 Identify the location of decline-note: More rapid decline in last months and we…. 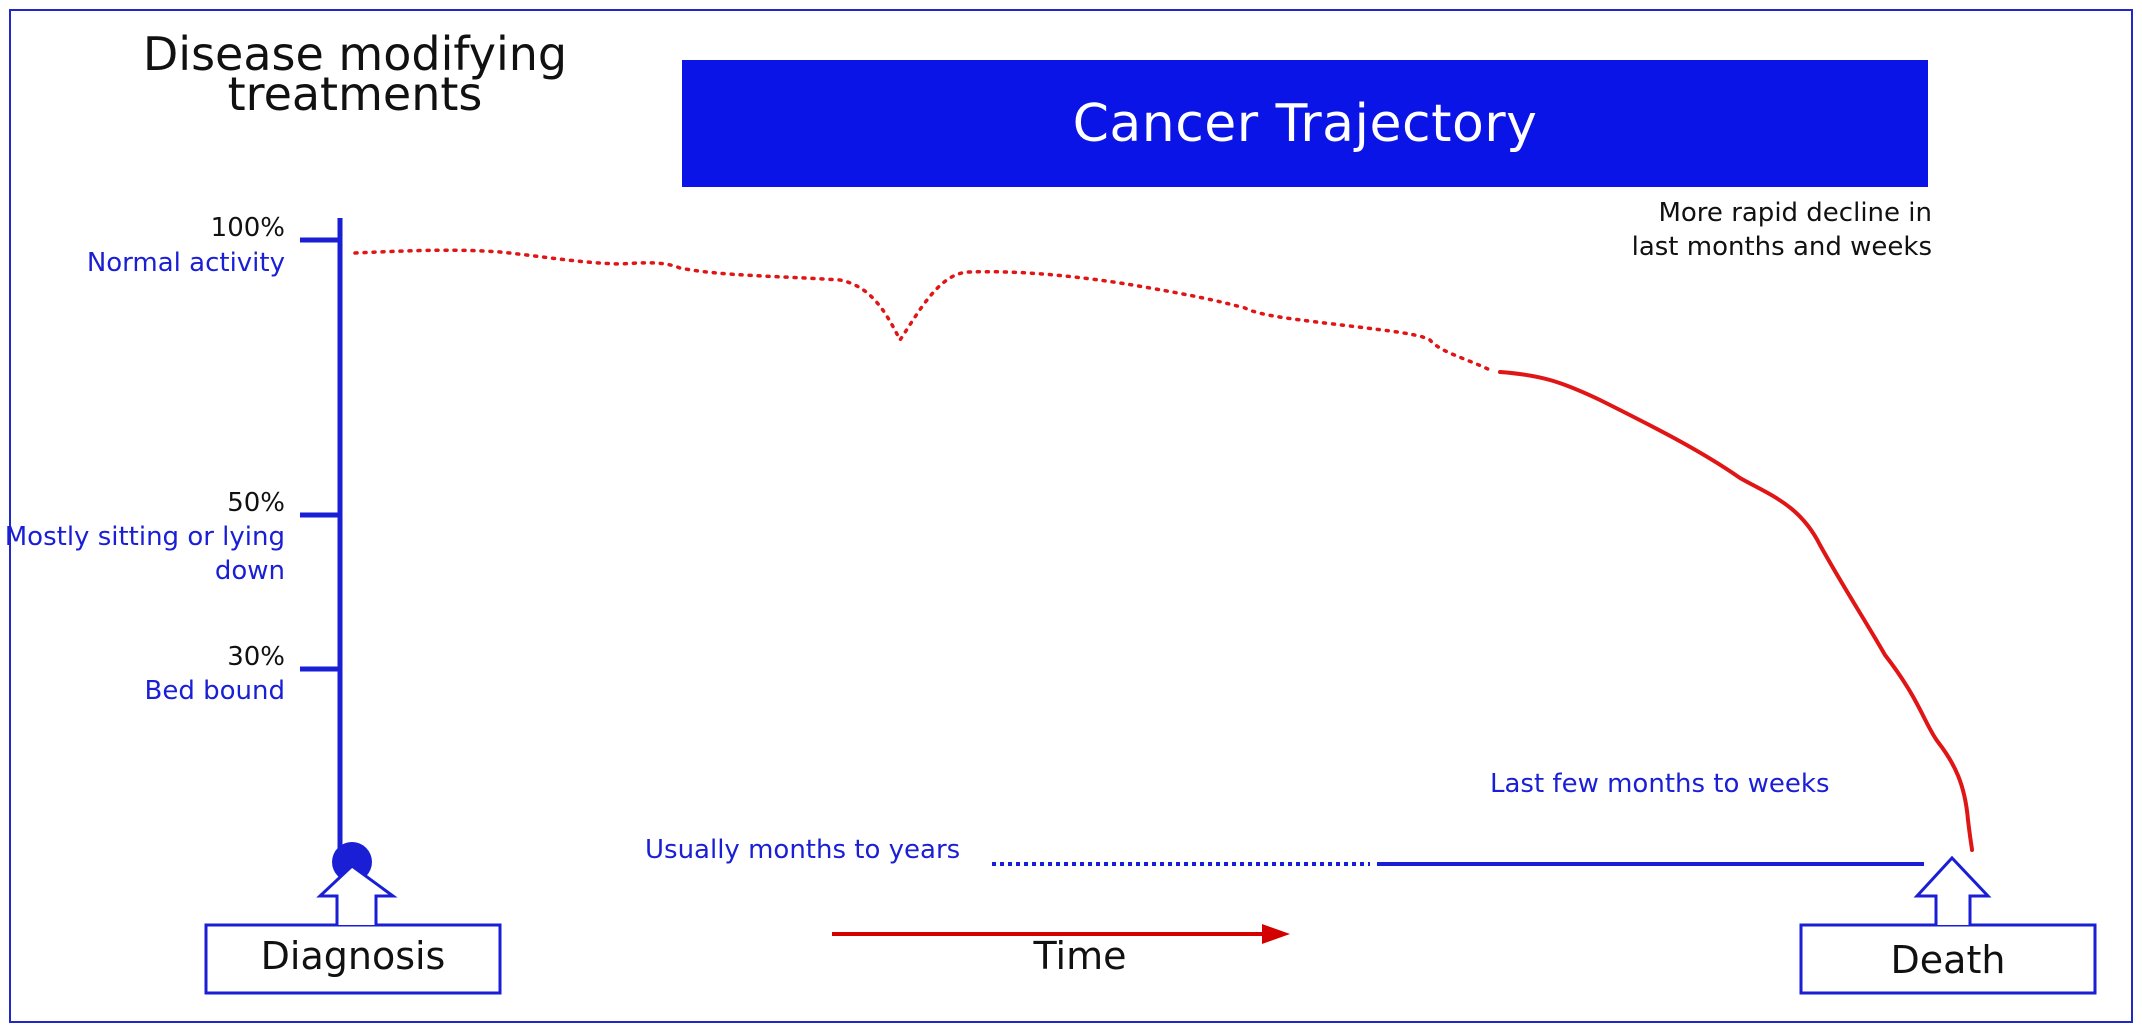
(1781, 230).